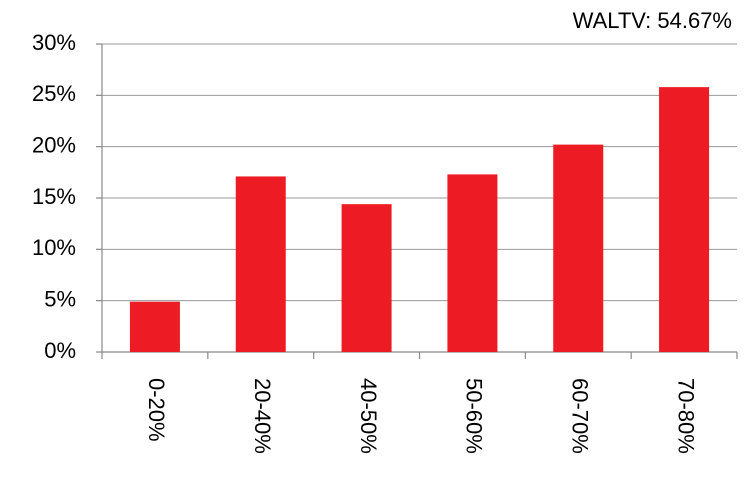 The width and height of the screenshot is (747, 483). I want to click on y-tick-label: 5%, so click(60, 298).